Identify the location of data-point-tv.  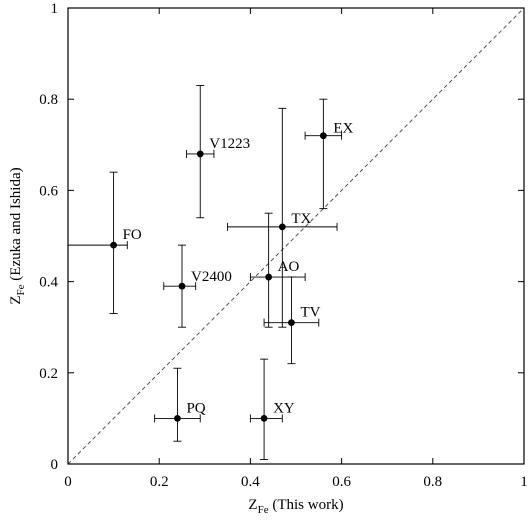
(291, 323).